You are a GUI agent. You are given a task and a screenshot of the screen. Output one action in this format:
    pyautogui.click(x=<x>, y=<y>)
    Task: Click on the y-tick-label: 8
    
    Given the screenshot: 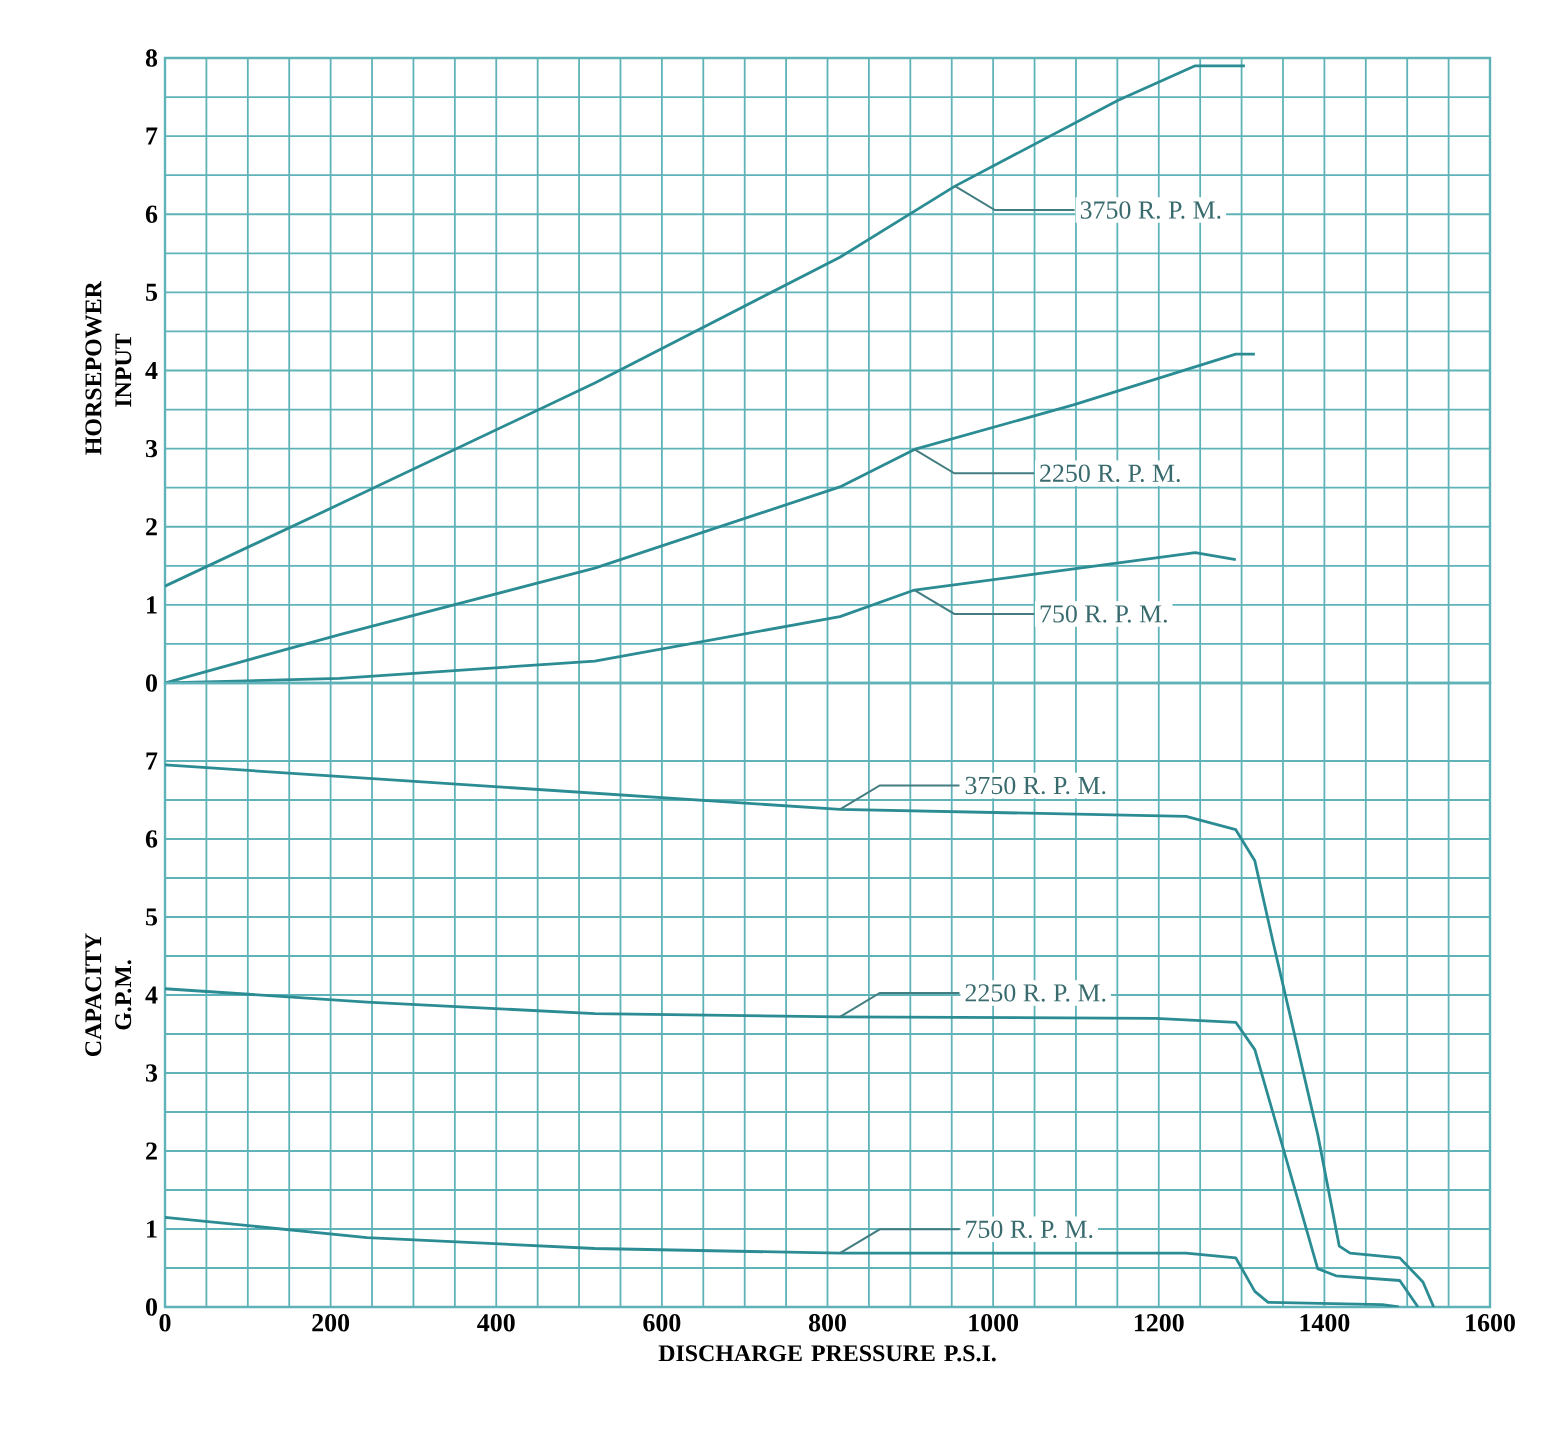 What is the action you would take?
    pyautogui.click(x=151, y=58)
    